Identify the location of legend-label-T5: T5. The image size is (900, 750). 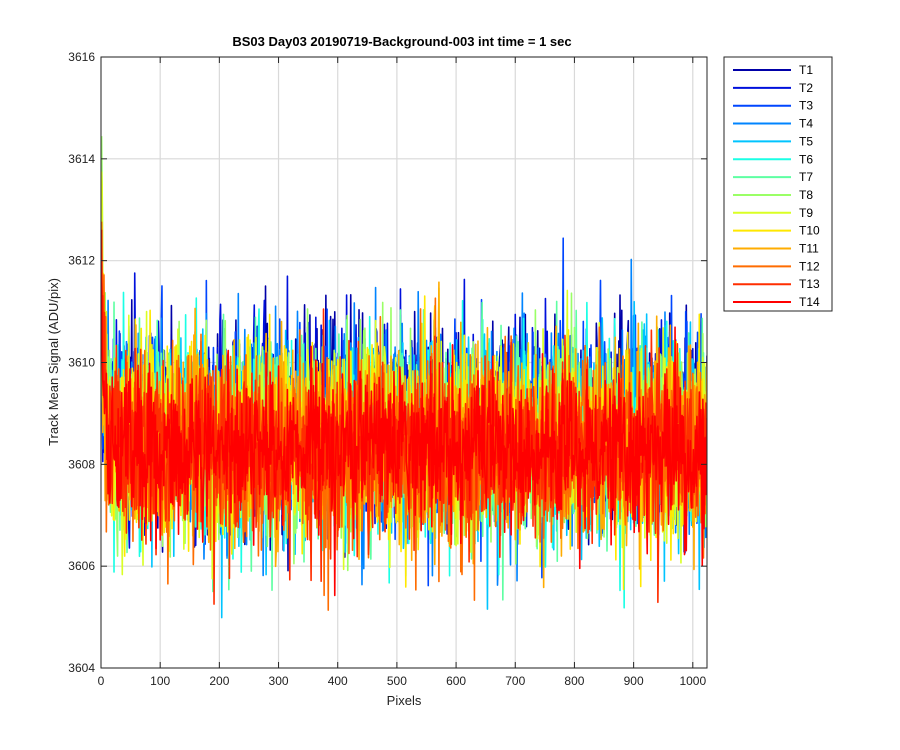
(806, 141).